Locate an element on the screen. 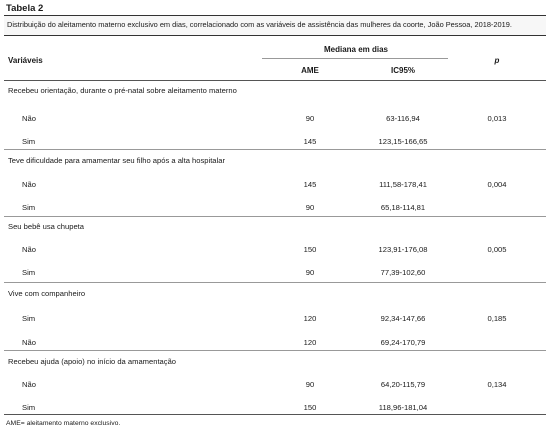 The image size is (550, 434). header-subdivider is located at coordinates (355, 58).